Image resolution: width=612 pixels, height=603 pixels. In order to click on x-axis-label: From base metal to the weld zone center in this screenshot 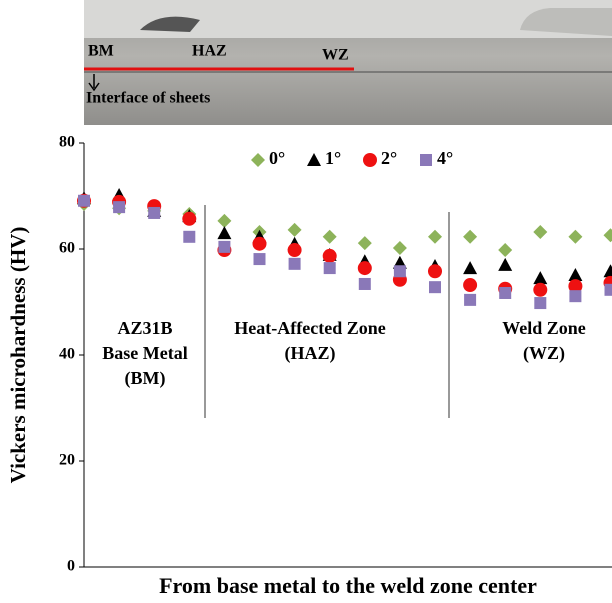, I will do `click(348, 585)`.